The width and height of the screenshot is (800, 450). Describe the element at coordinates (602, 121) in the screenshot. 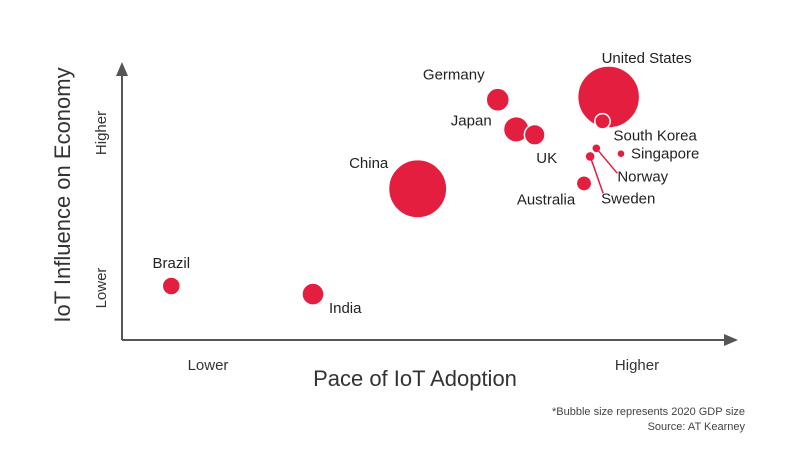

I see `bubble-south-korea` at that location.